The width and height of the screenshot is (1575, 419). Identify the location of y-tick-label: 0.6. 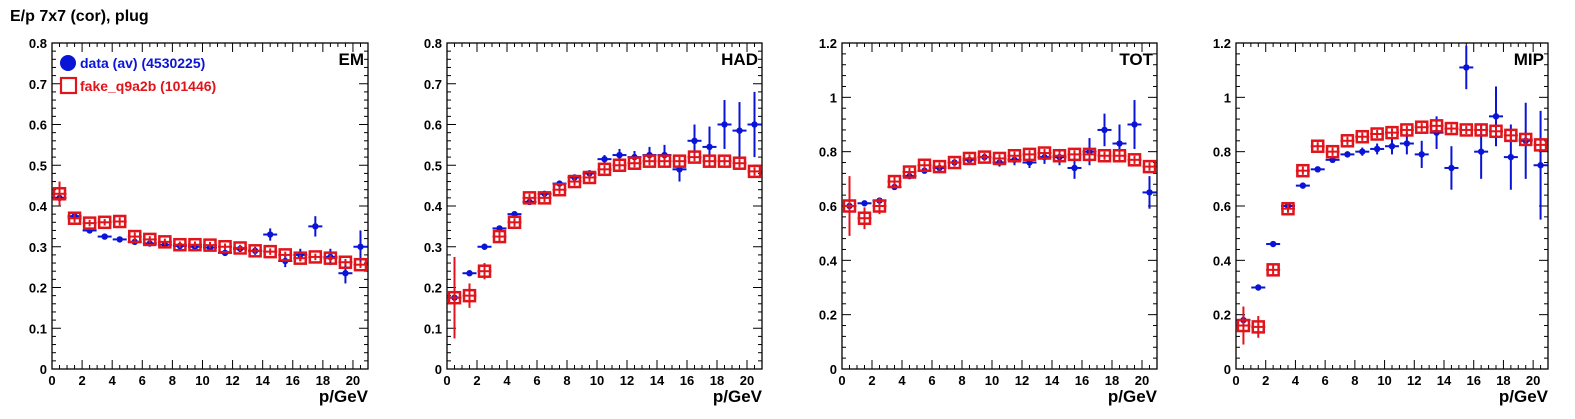
(828, 206).